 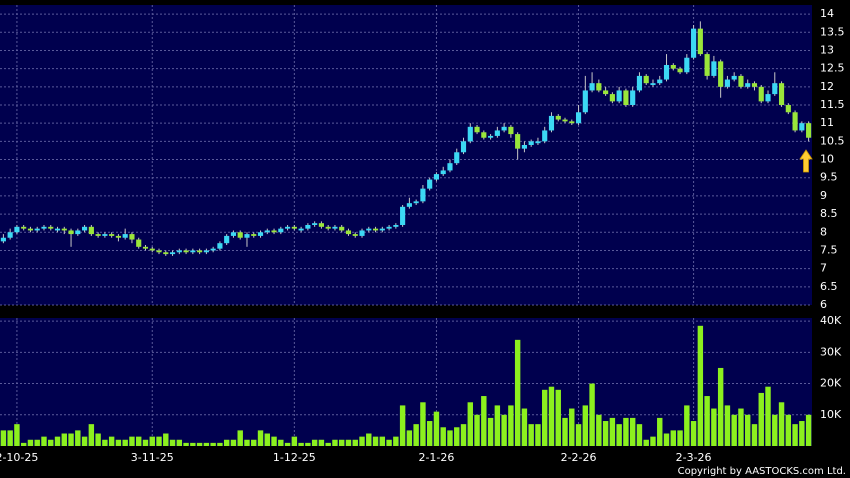 I want to click on y-tick-label: 8, so click(x=823, y=231).